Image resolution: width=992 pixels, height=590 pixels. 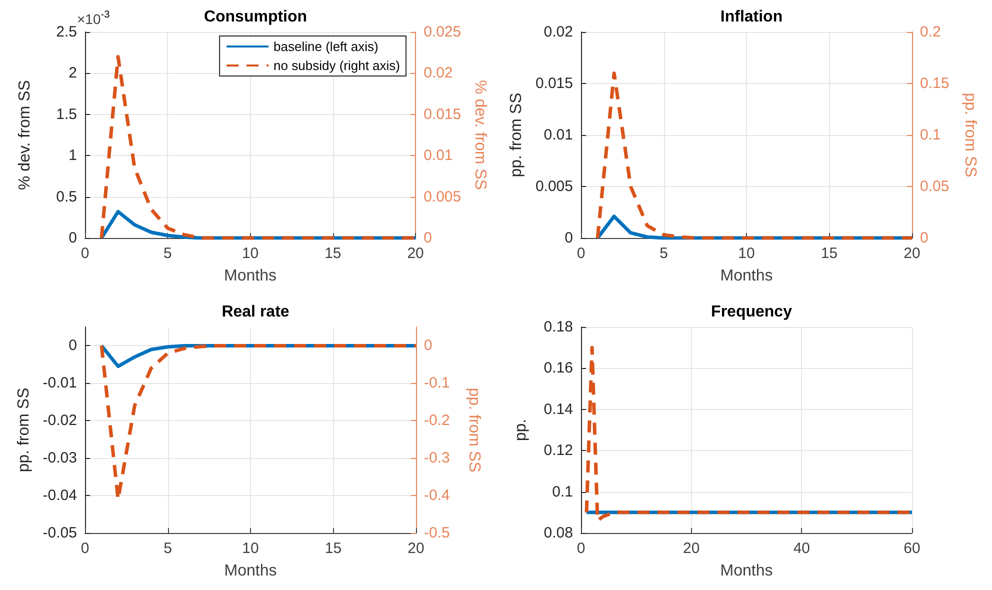 What do you see at coordinates (59, 383) in the screenshot?
I see `y-tick-label: -0.01` at bounding box center [59, 383].